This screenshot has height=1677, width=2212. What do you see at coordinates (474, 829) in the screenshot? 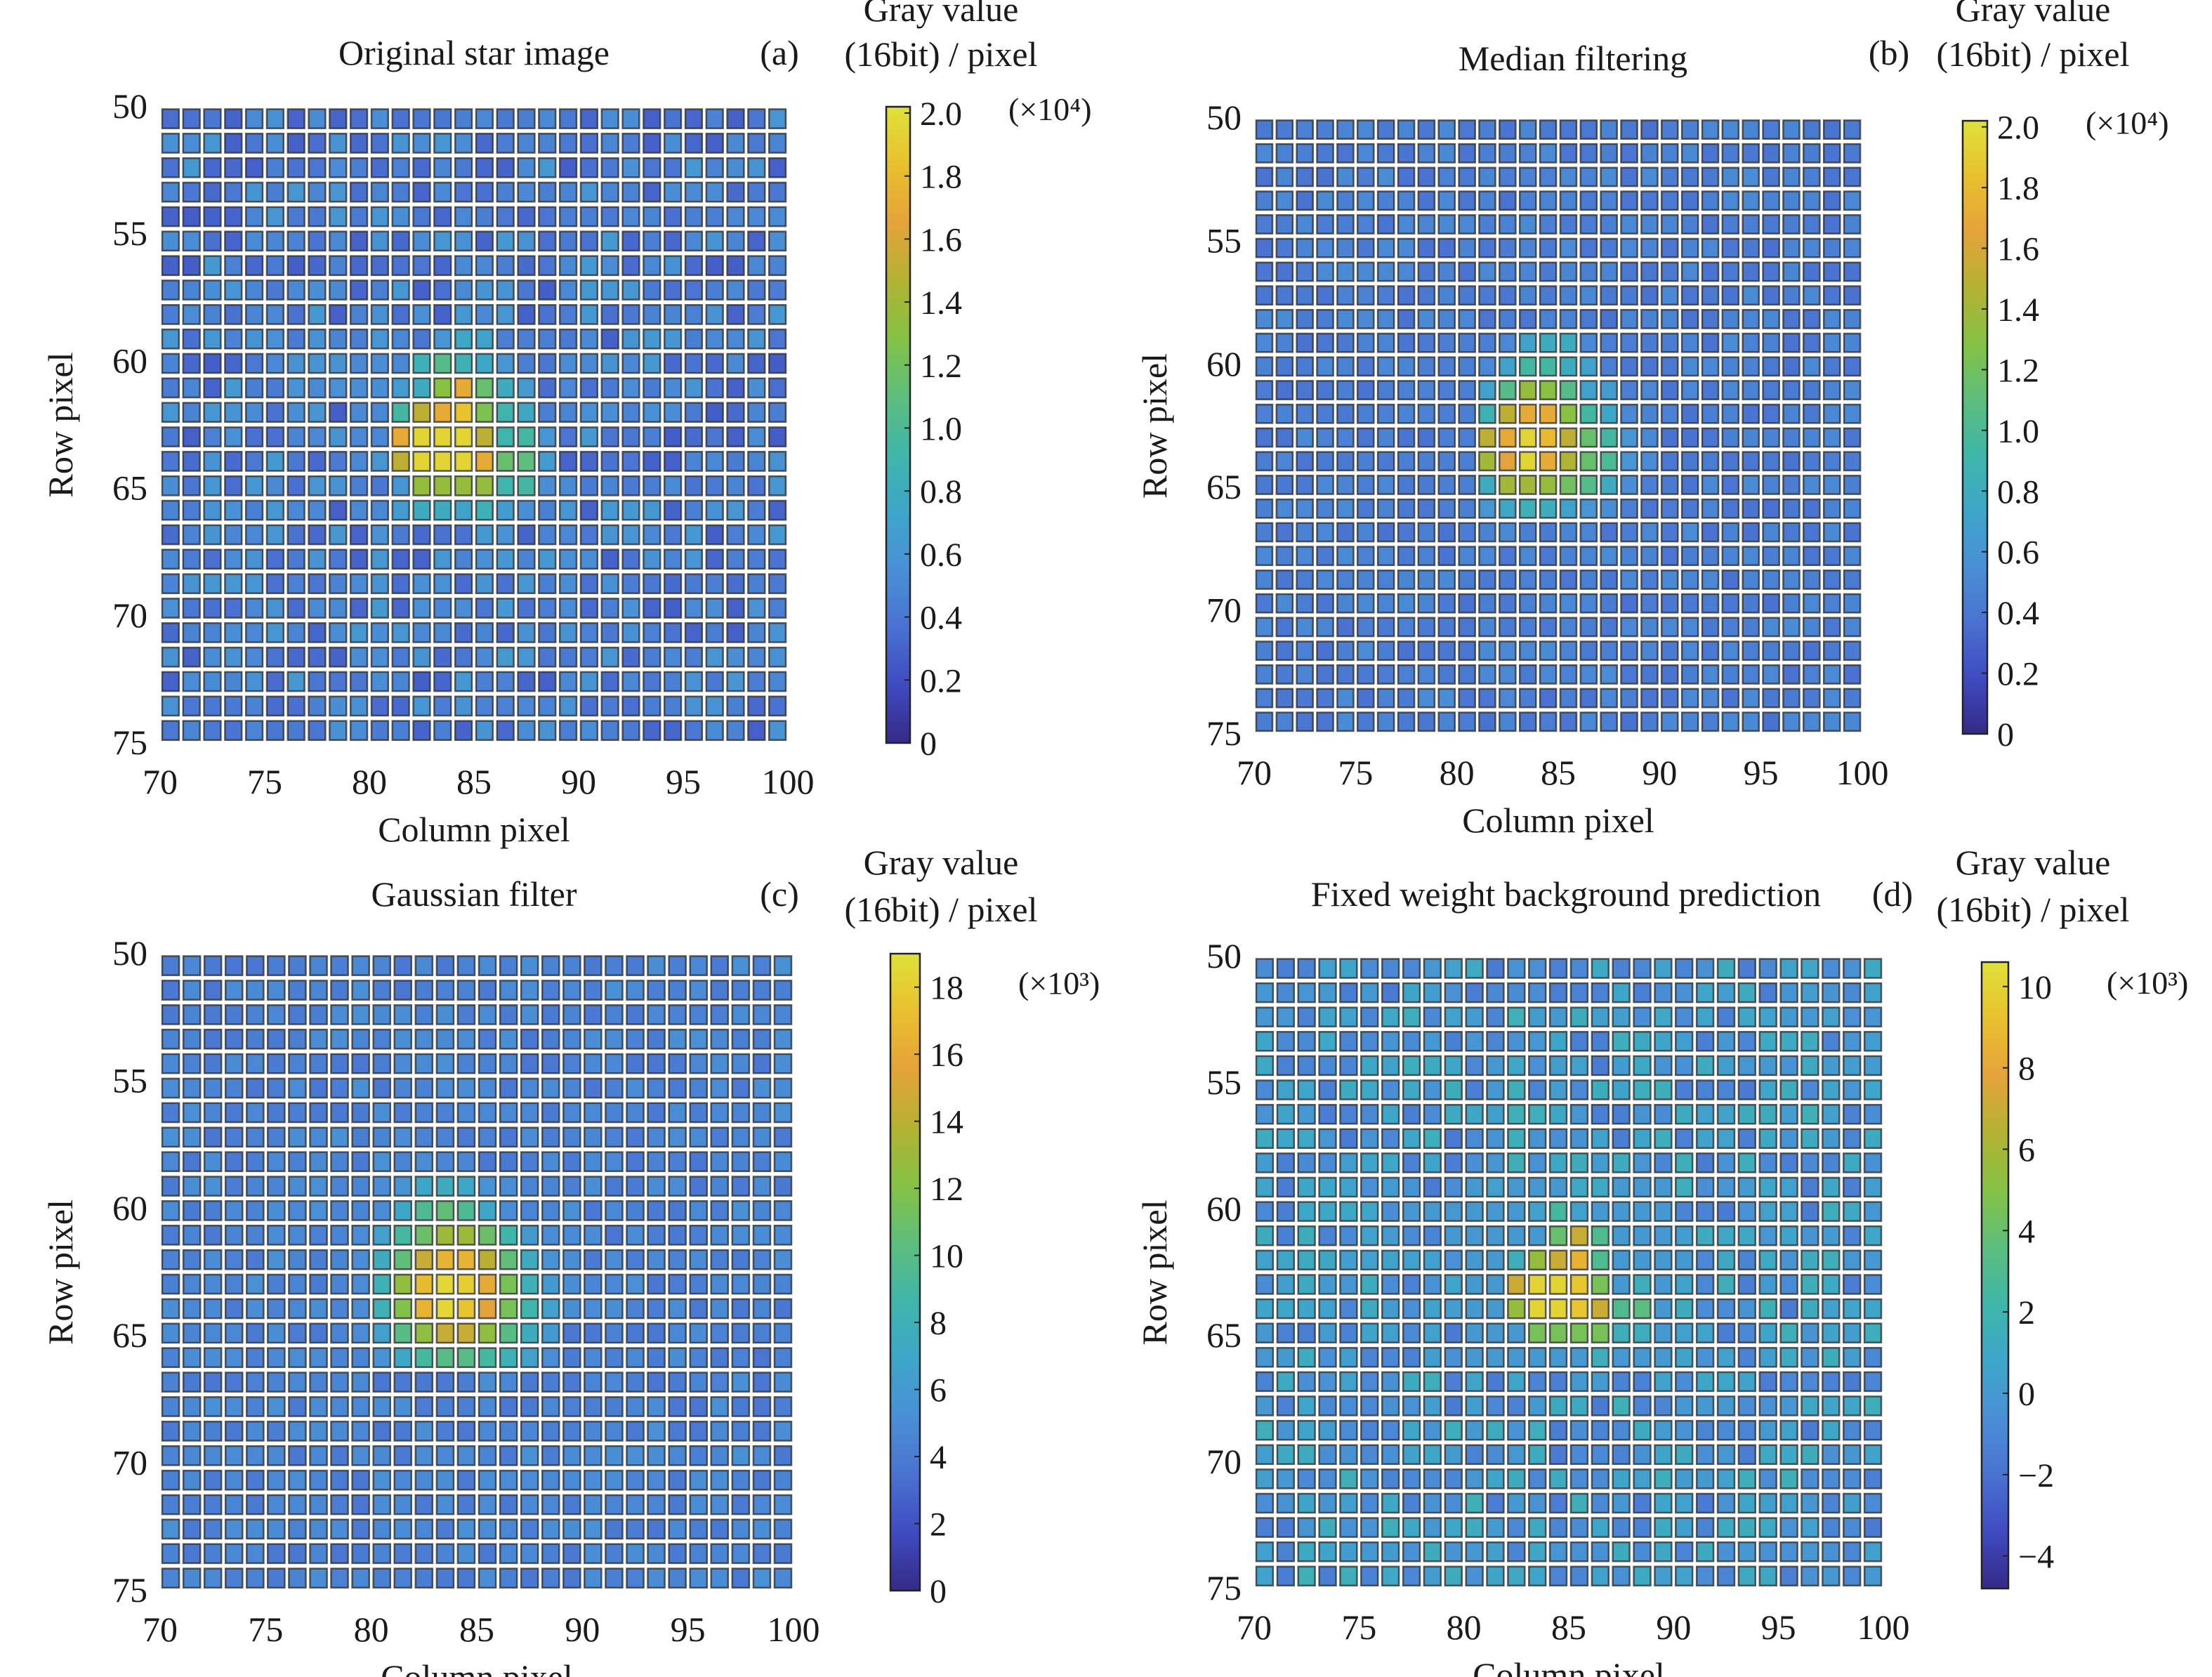
I see `x-axis-label: Column pixel` at bounding box center [474, 829].